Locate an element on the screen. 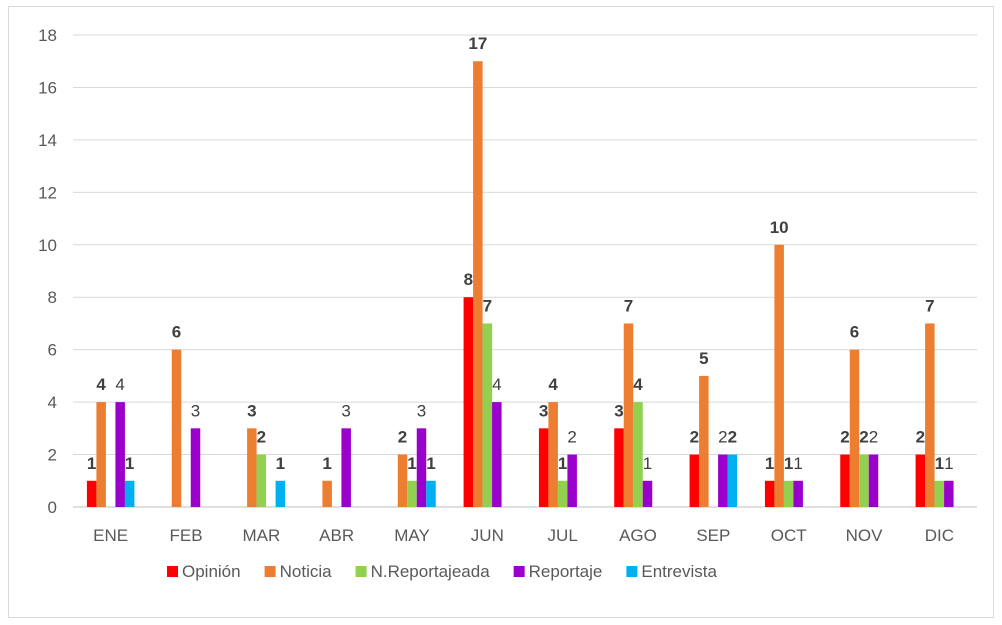 The width and height of the screenshot is (1002, 625). x-tick-label: OCT is located at coordinates (789, 535).